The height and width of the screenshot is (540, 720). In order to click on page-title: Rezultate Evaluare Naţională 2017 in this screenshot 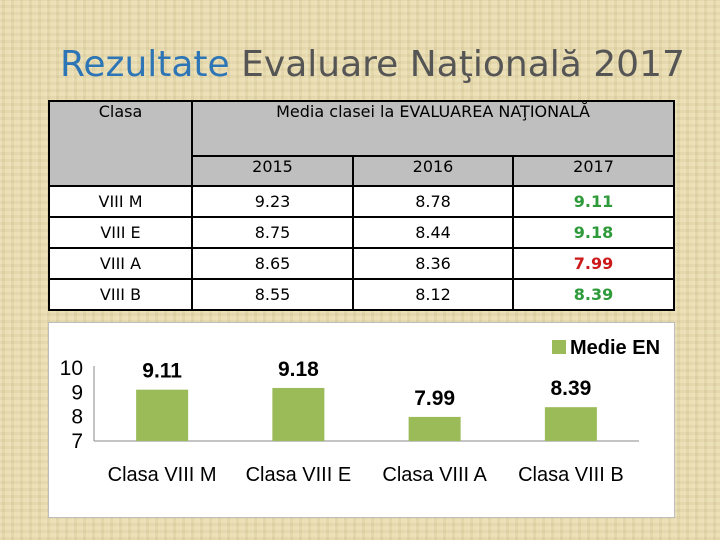, I will do `click(372, 64)`.